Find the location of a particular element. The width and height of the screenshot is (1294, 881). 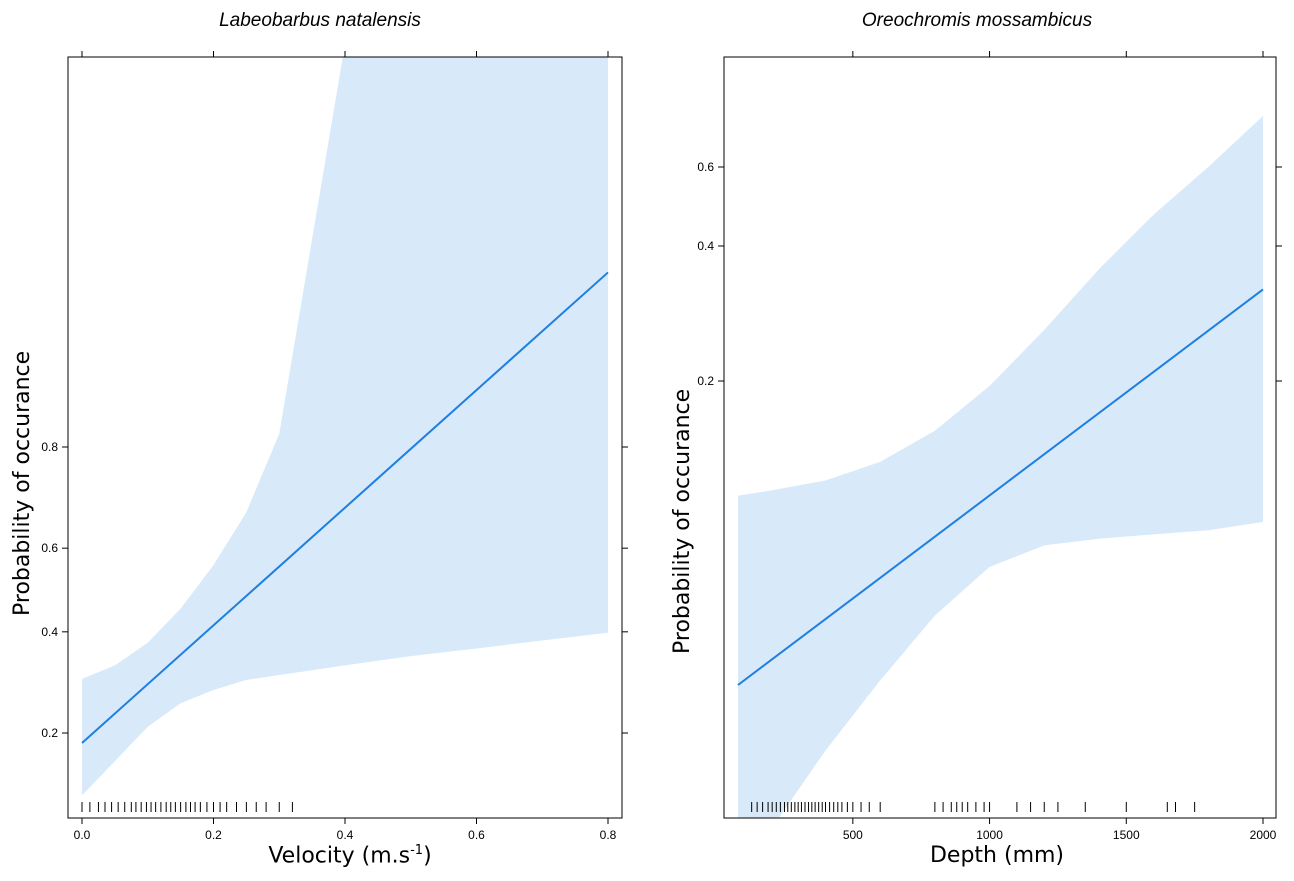

x-axis-label: Depth (mm) is located at coordinates (997, 855).